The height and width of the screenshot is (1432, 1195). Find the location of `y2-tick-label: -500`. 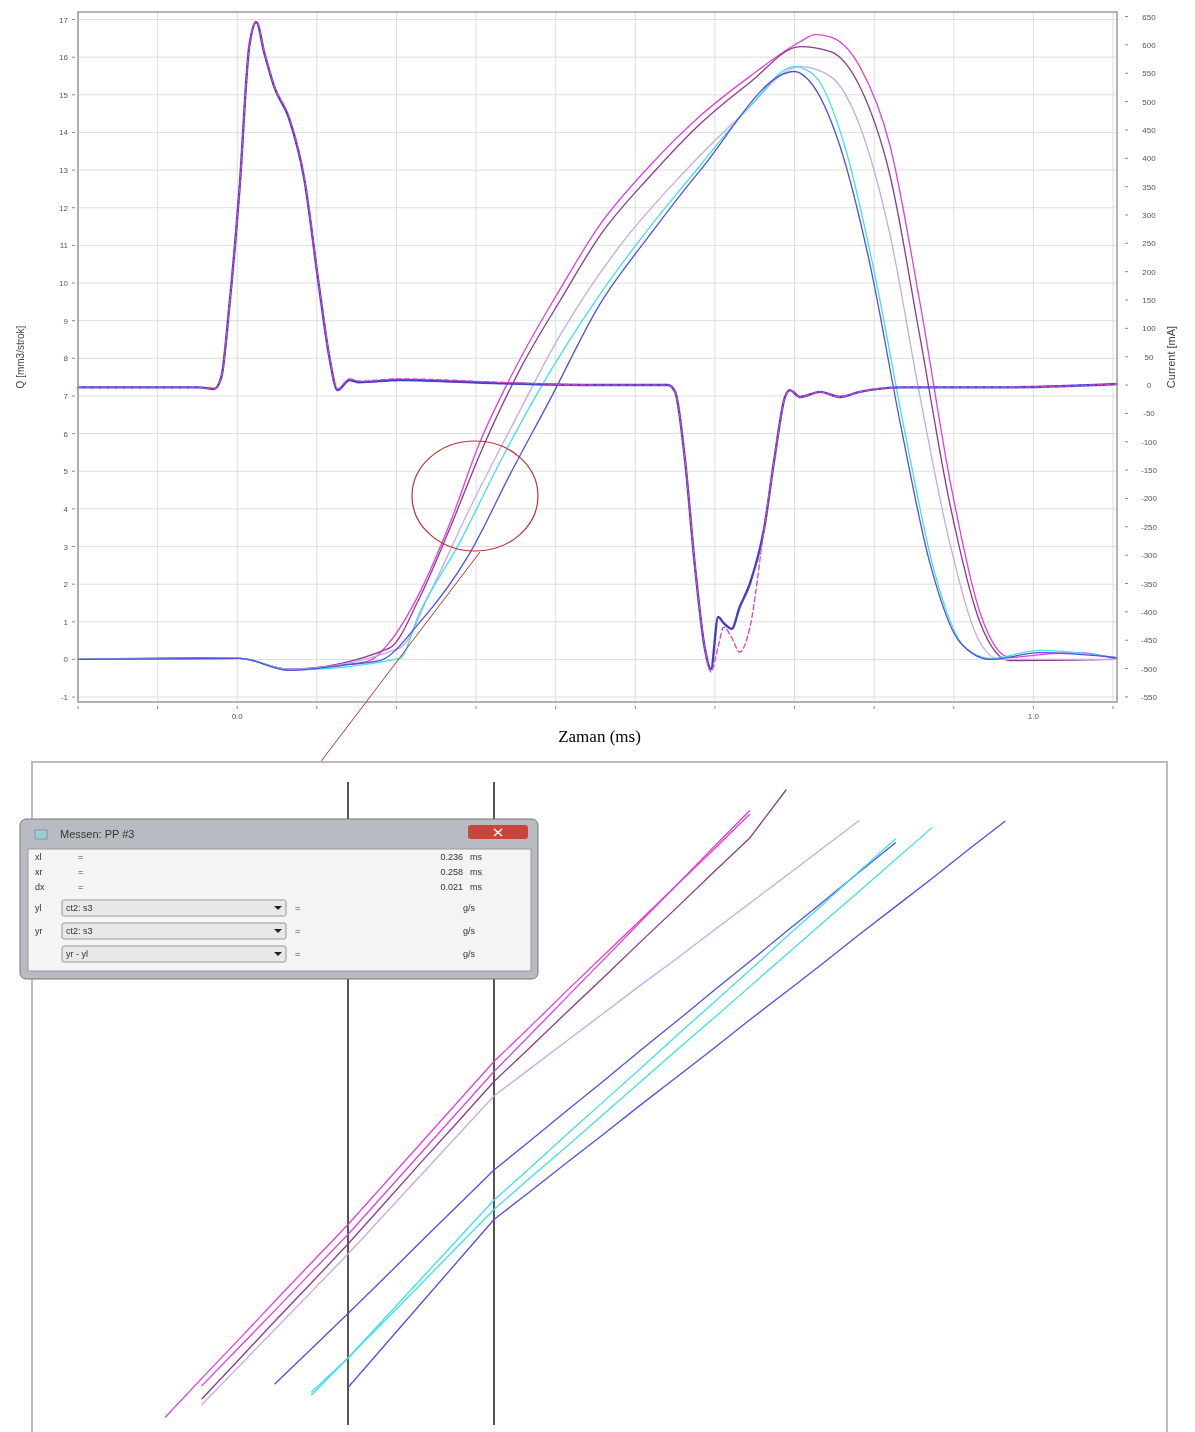

y2-tick-label: -500 is located at coordinates (1149, 669).